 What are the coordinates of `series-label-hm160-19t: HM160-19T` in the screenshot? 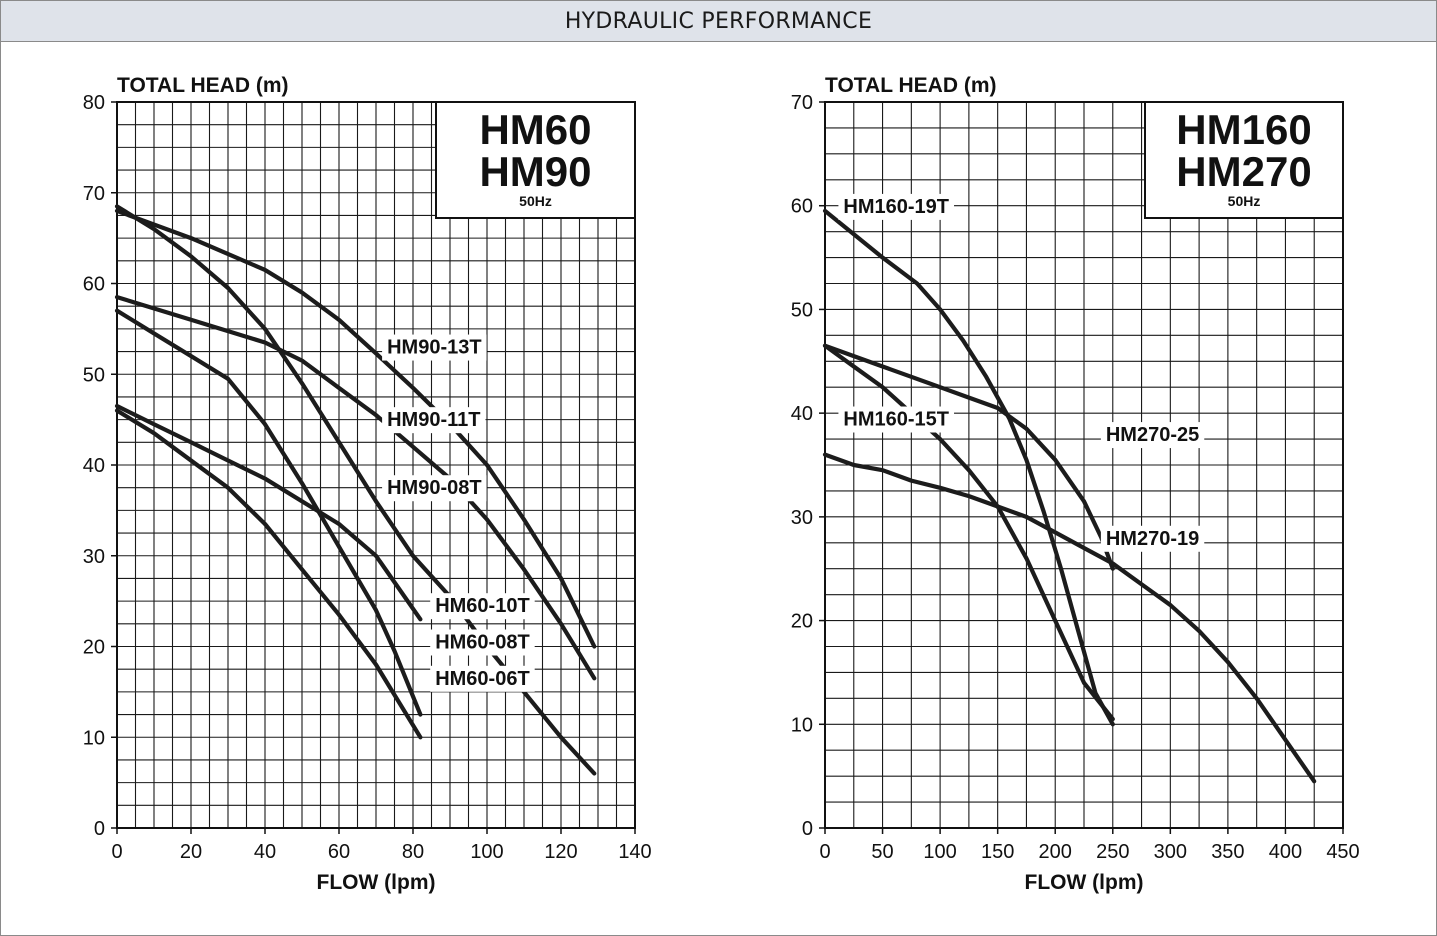 It's located at (896, 207).